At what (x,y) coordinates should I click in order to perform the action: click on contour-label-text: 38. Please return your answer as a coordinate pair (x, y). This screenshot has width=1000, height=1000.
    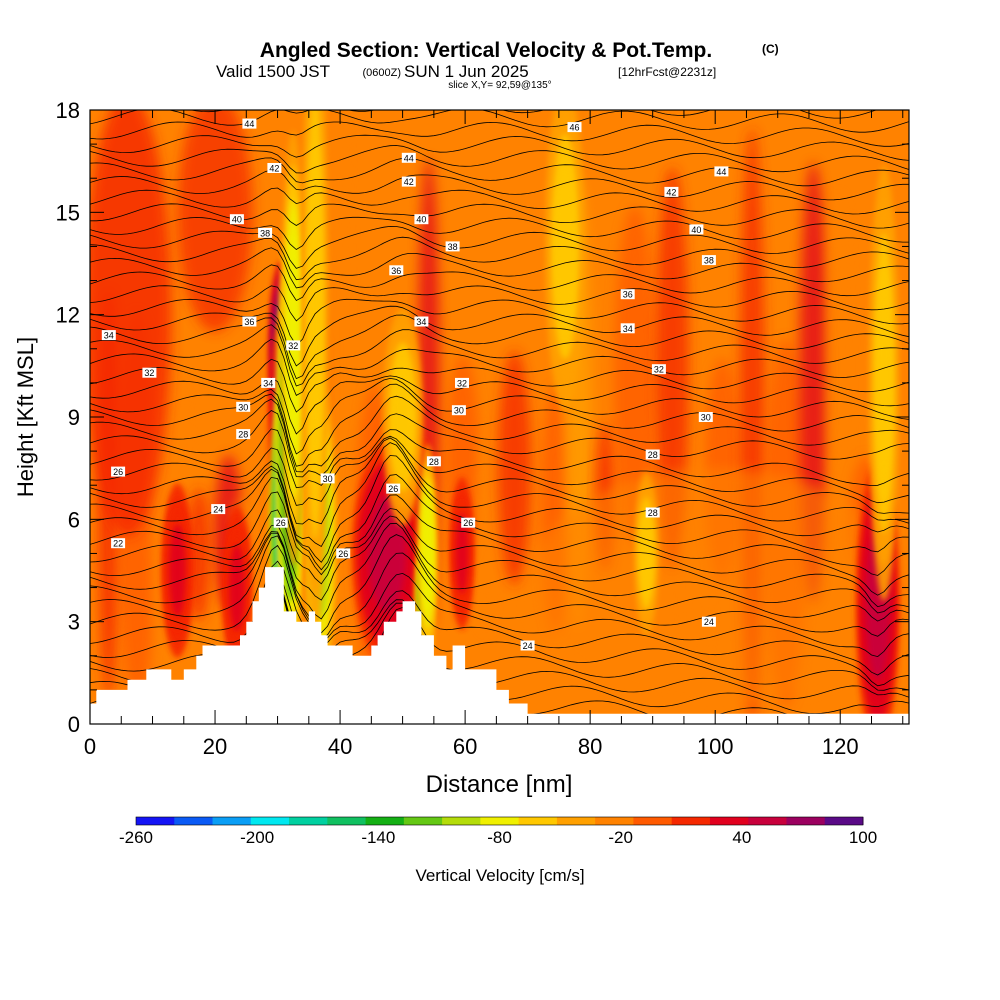
    Looking at the image, I should click on (453, 247).